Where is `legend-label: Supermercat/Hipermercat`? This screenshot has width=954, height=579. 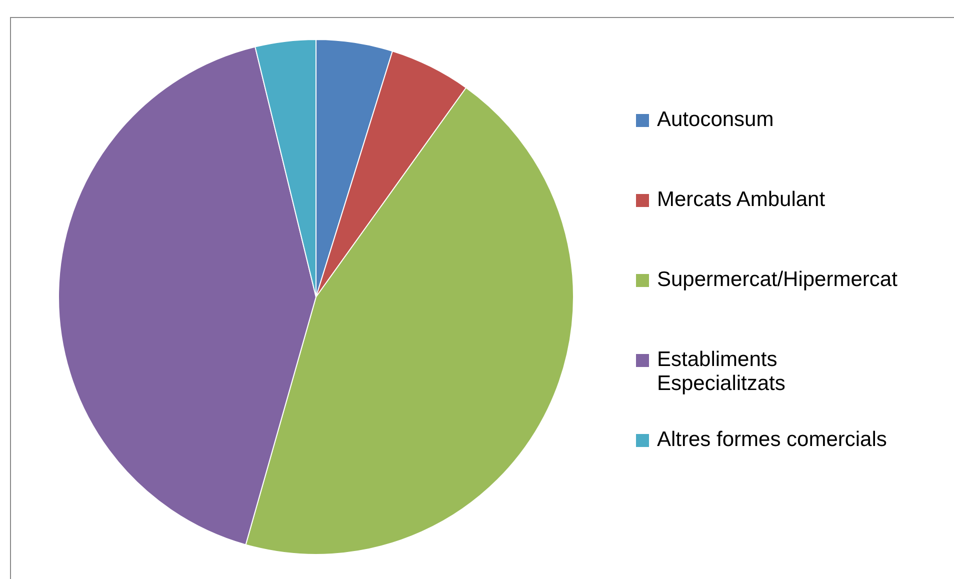
legend-label: Supermercat/Hipermercat is located at coordinates (777, 280).